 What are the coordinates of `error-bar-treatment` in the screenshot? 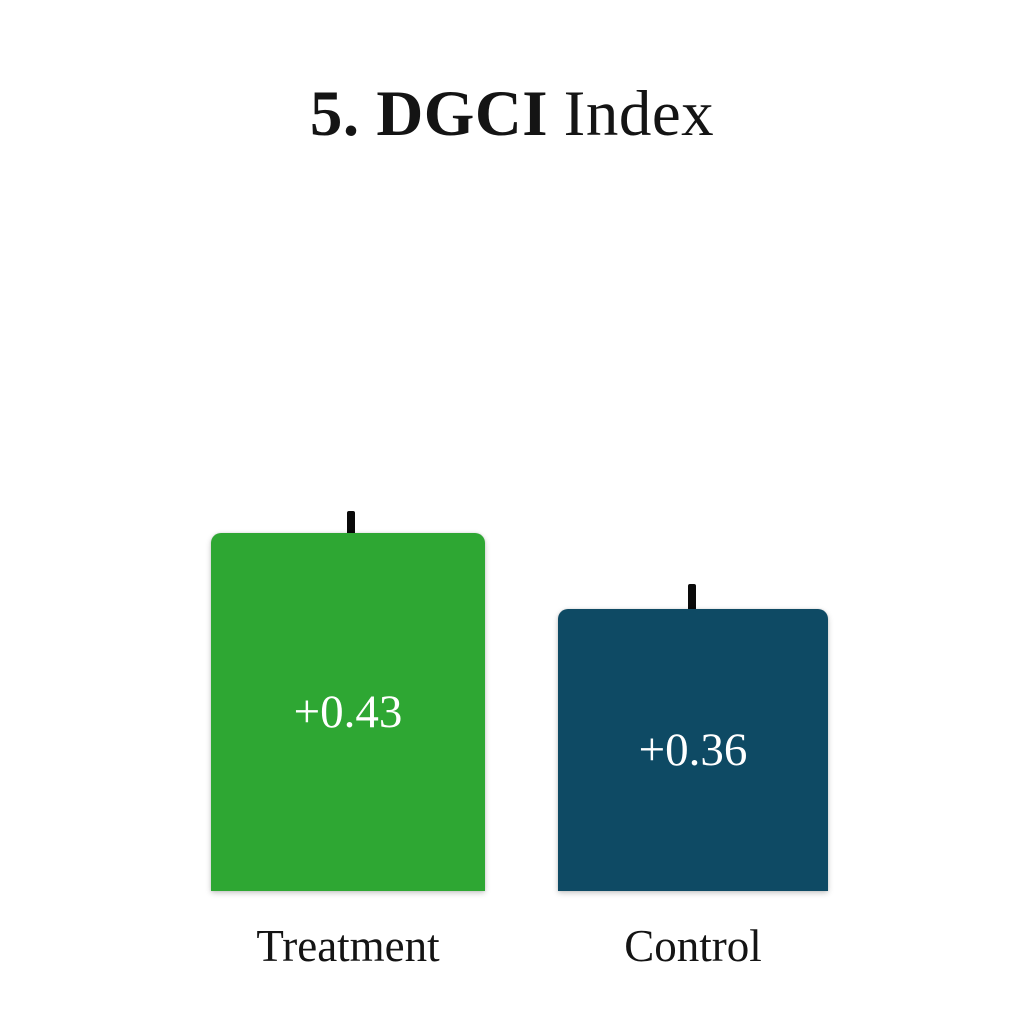 It's located at (351, 525).